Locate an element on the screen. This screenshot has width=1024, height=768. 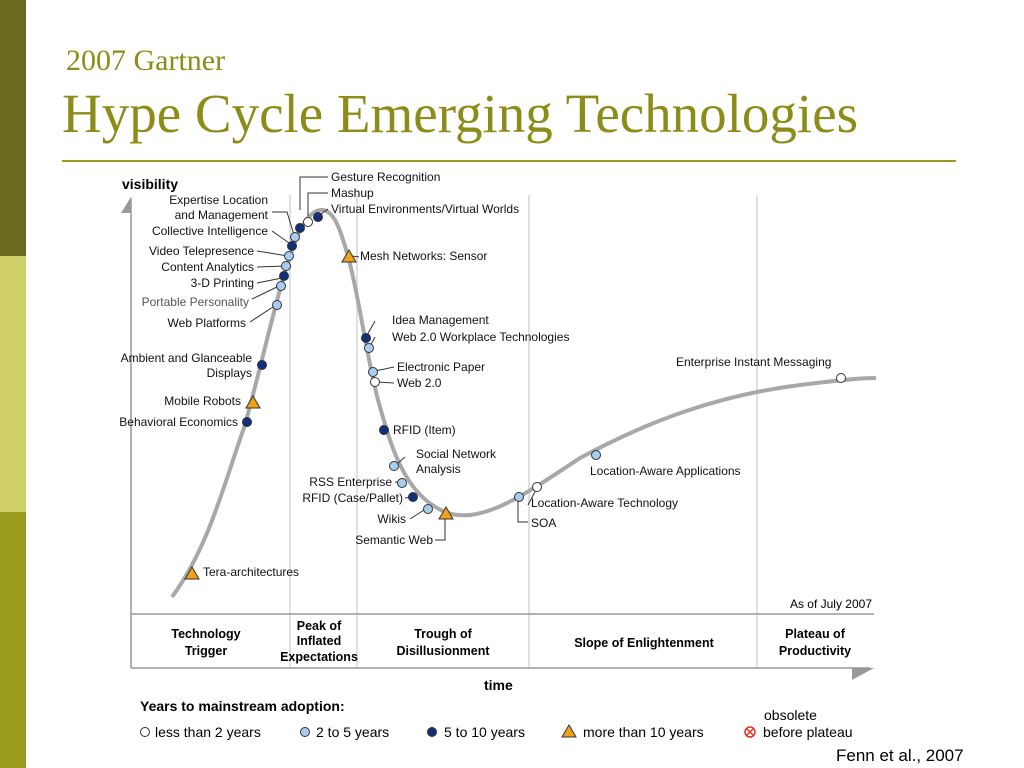
marker-tera-architectures is located at coordinates (192, 573).